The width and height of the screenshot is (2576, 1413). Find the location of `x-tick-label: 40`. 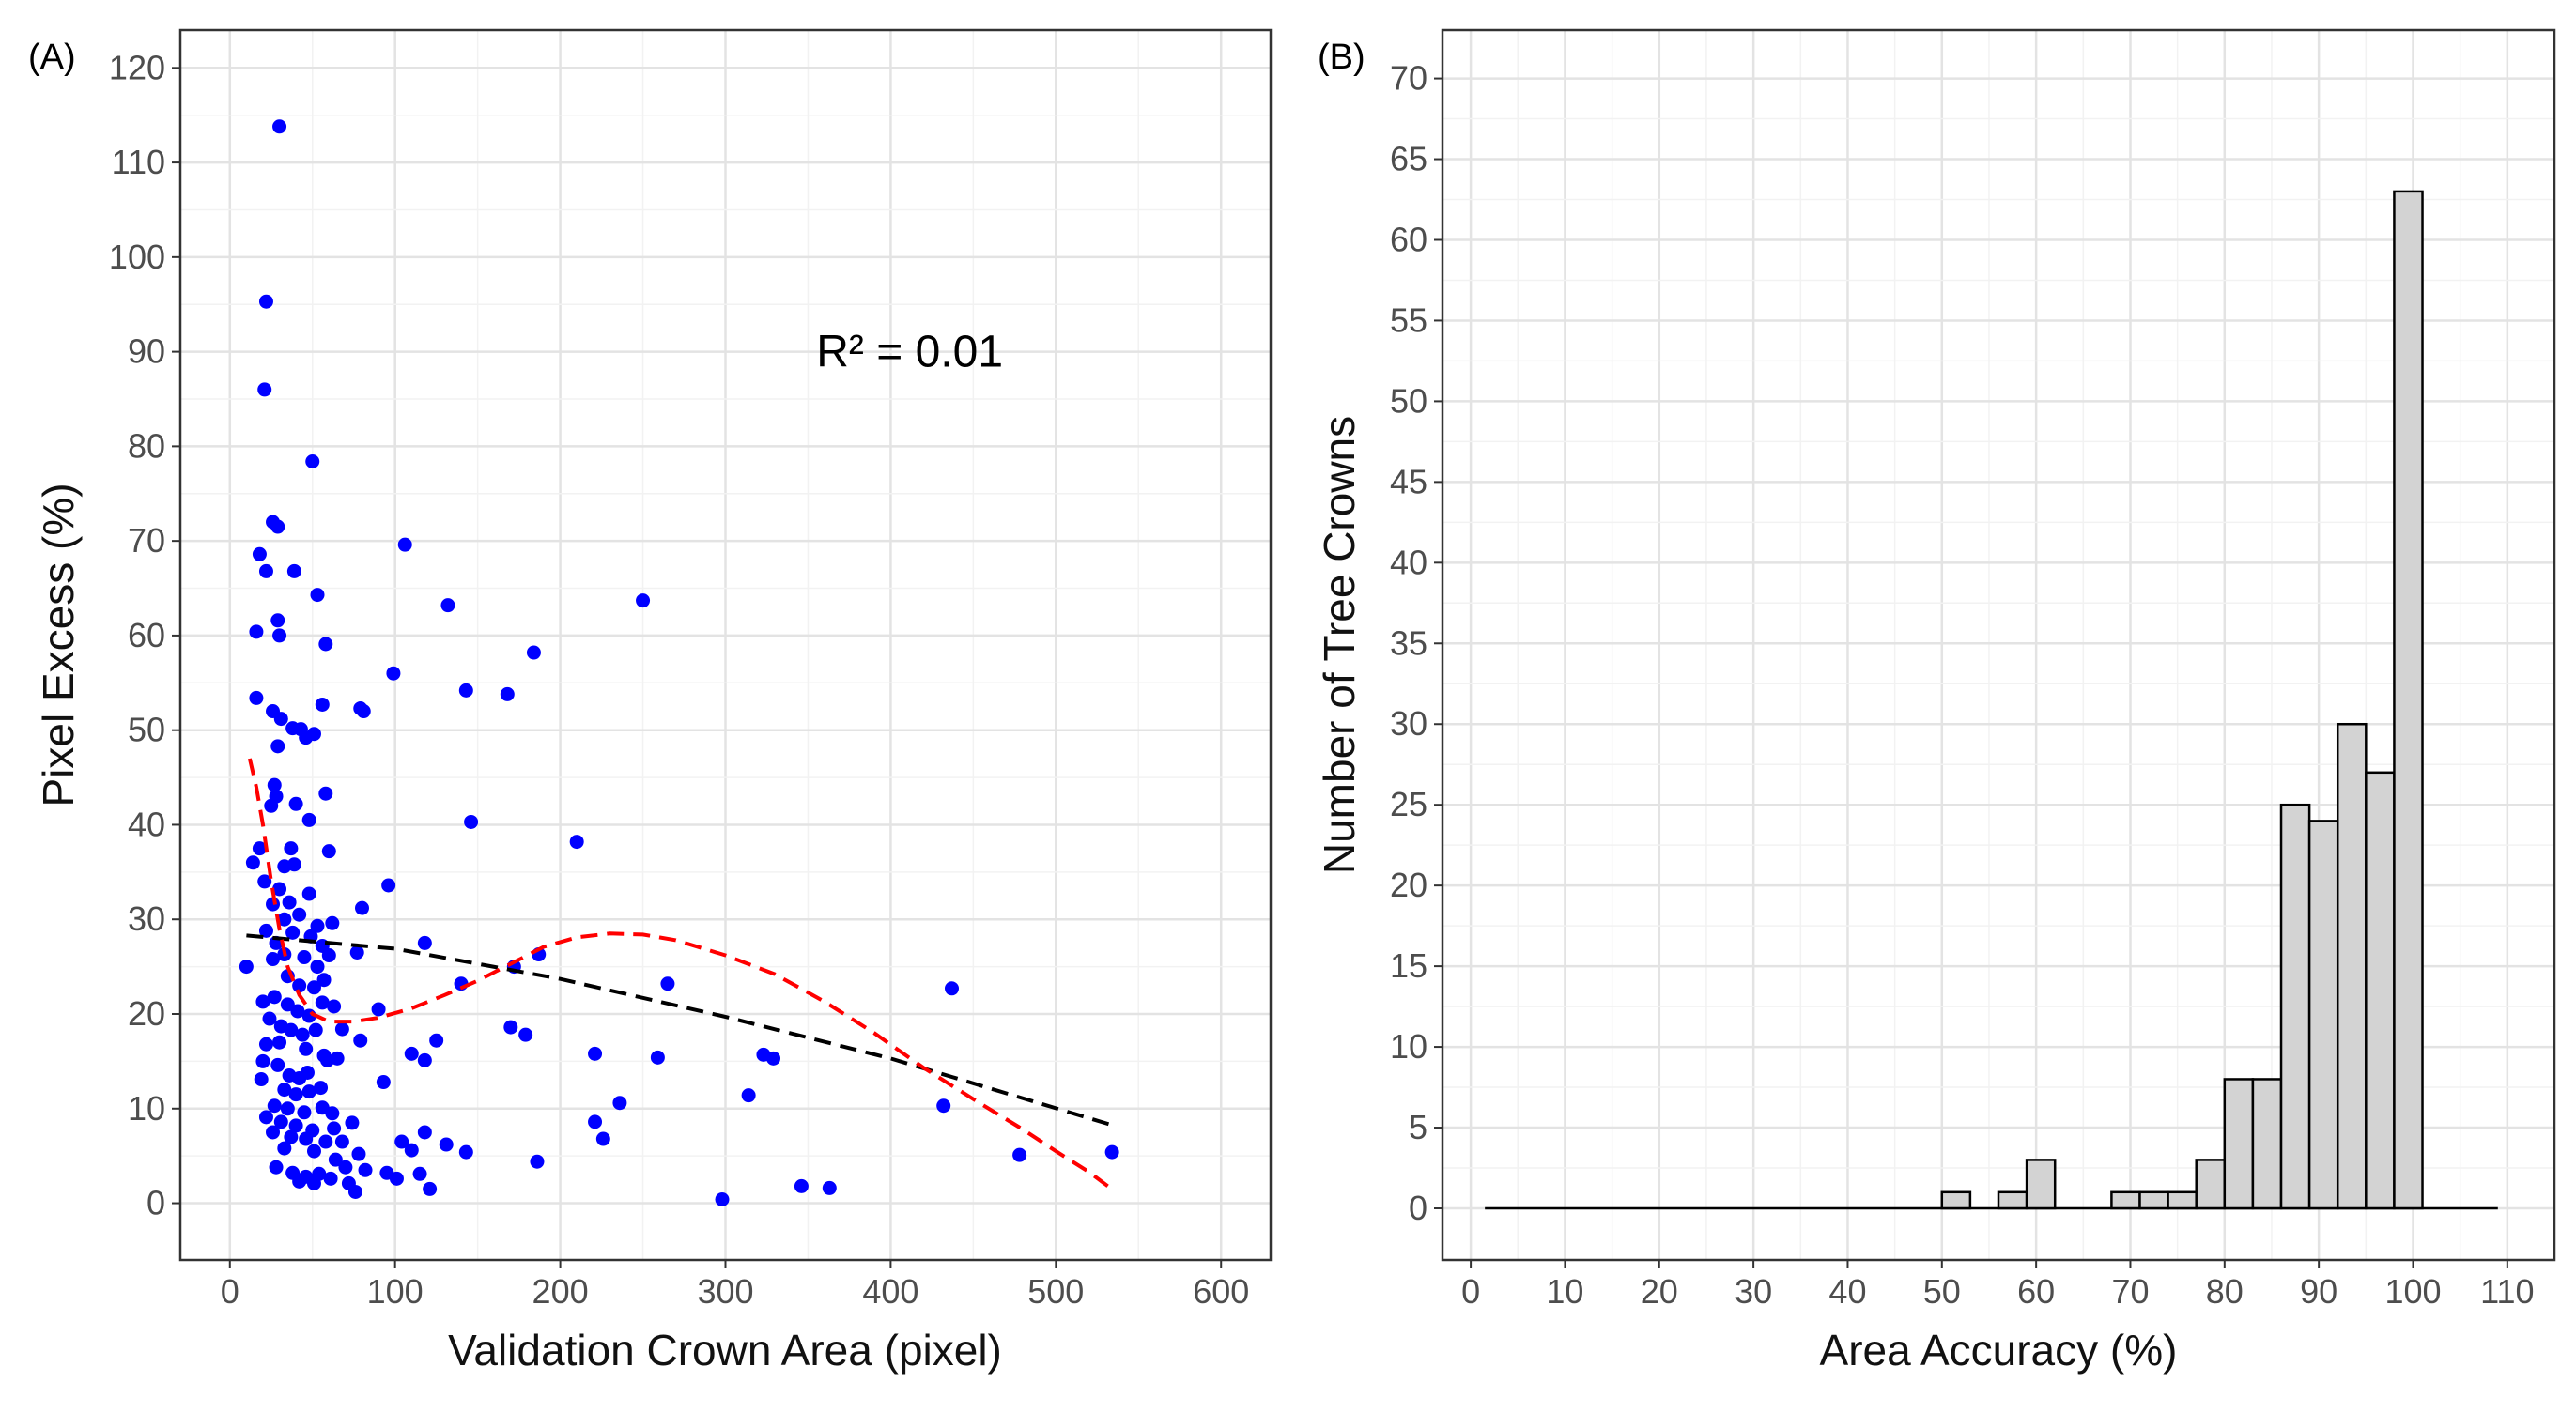

x-tick-label: 40 is located at coordinates (1847, 1291).